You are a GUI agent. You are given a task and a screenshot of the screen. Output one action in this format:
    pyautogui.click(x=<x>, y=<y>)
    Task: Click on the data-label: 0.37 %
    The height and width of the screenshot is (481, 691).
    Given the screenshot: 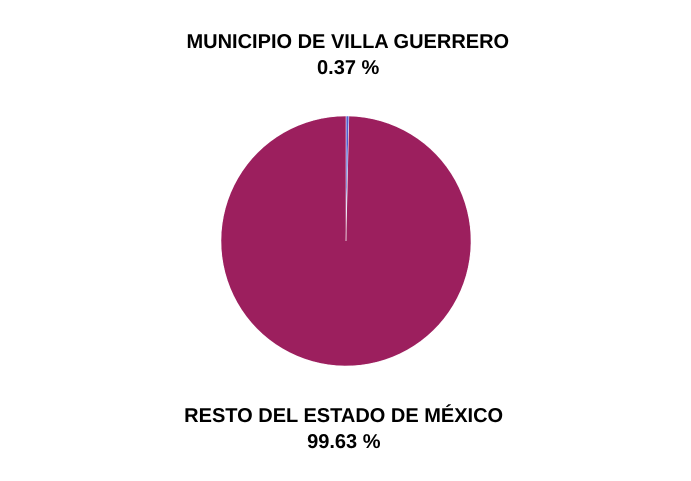 What is the action you would take?
    pyautogui.click(x=348, y=68)
    